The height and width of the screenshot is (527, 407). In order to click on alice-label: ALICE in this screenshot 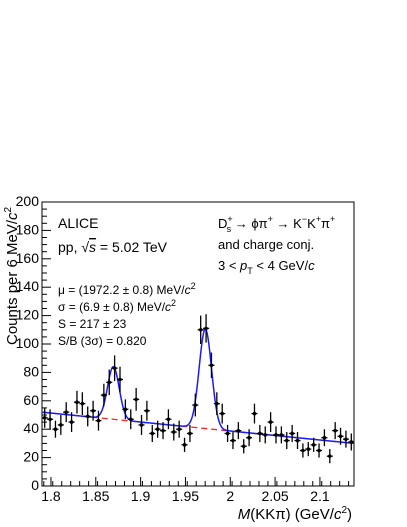, I will do `click(78, 223)`.